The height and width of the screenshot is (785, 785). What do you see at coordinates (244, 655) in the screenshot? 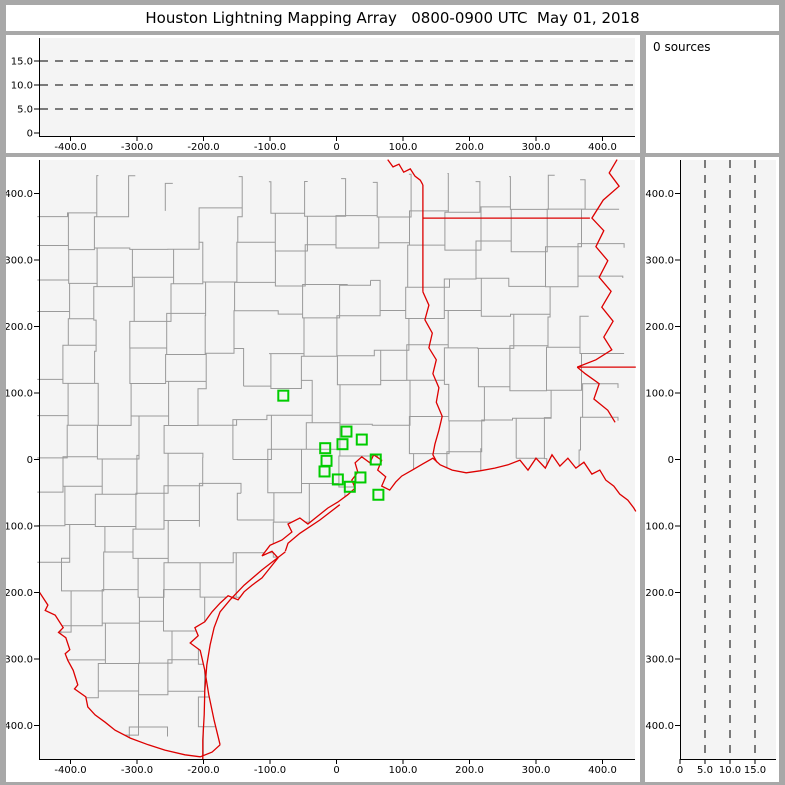
I see `barrier-island-path` at bounding box center [244, 655].